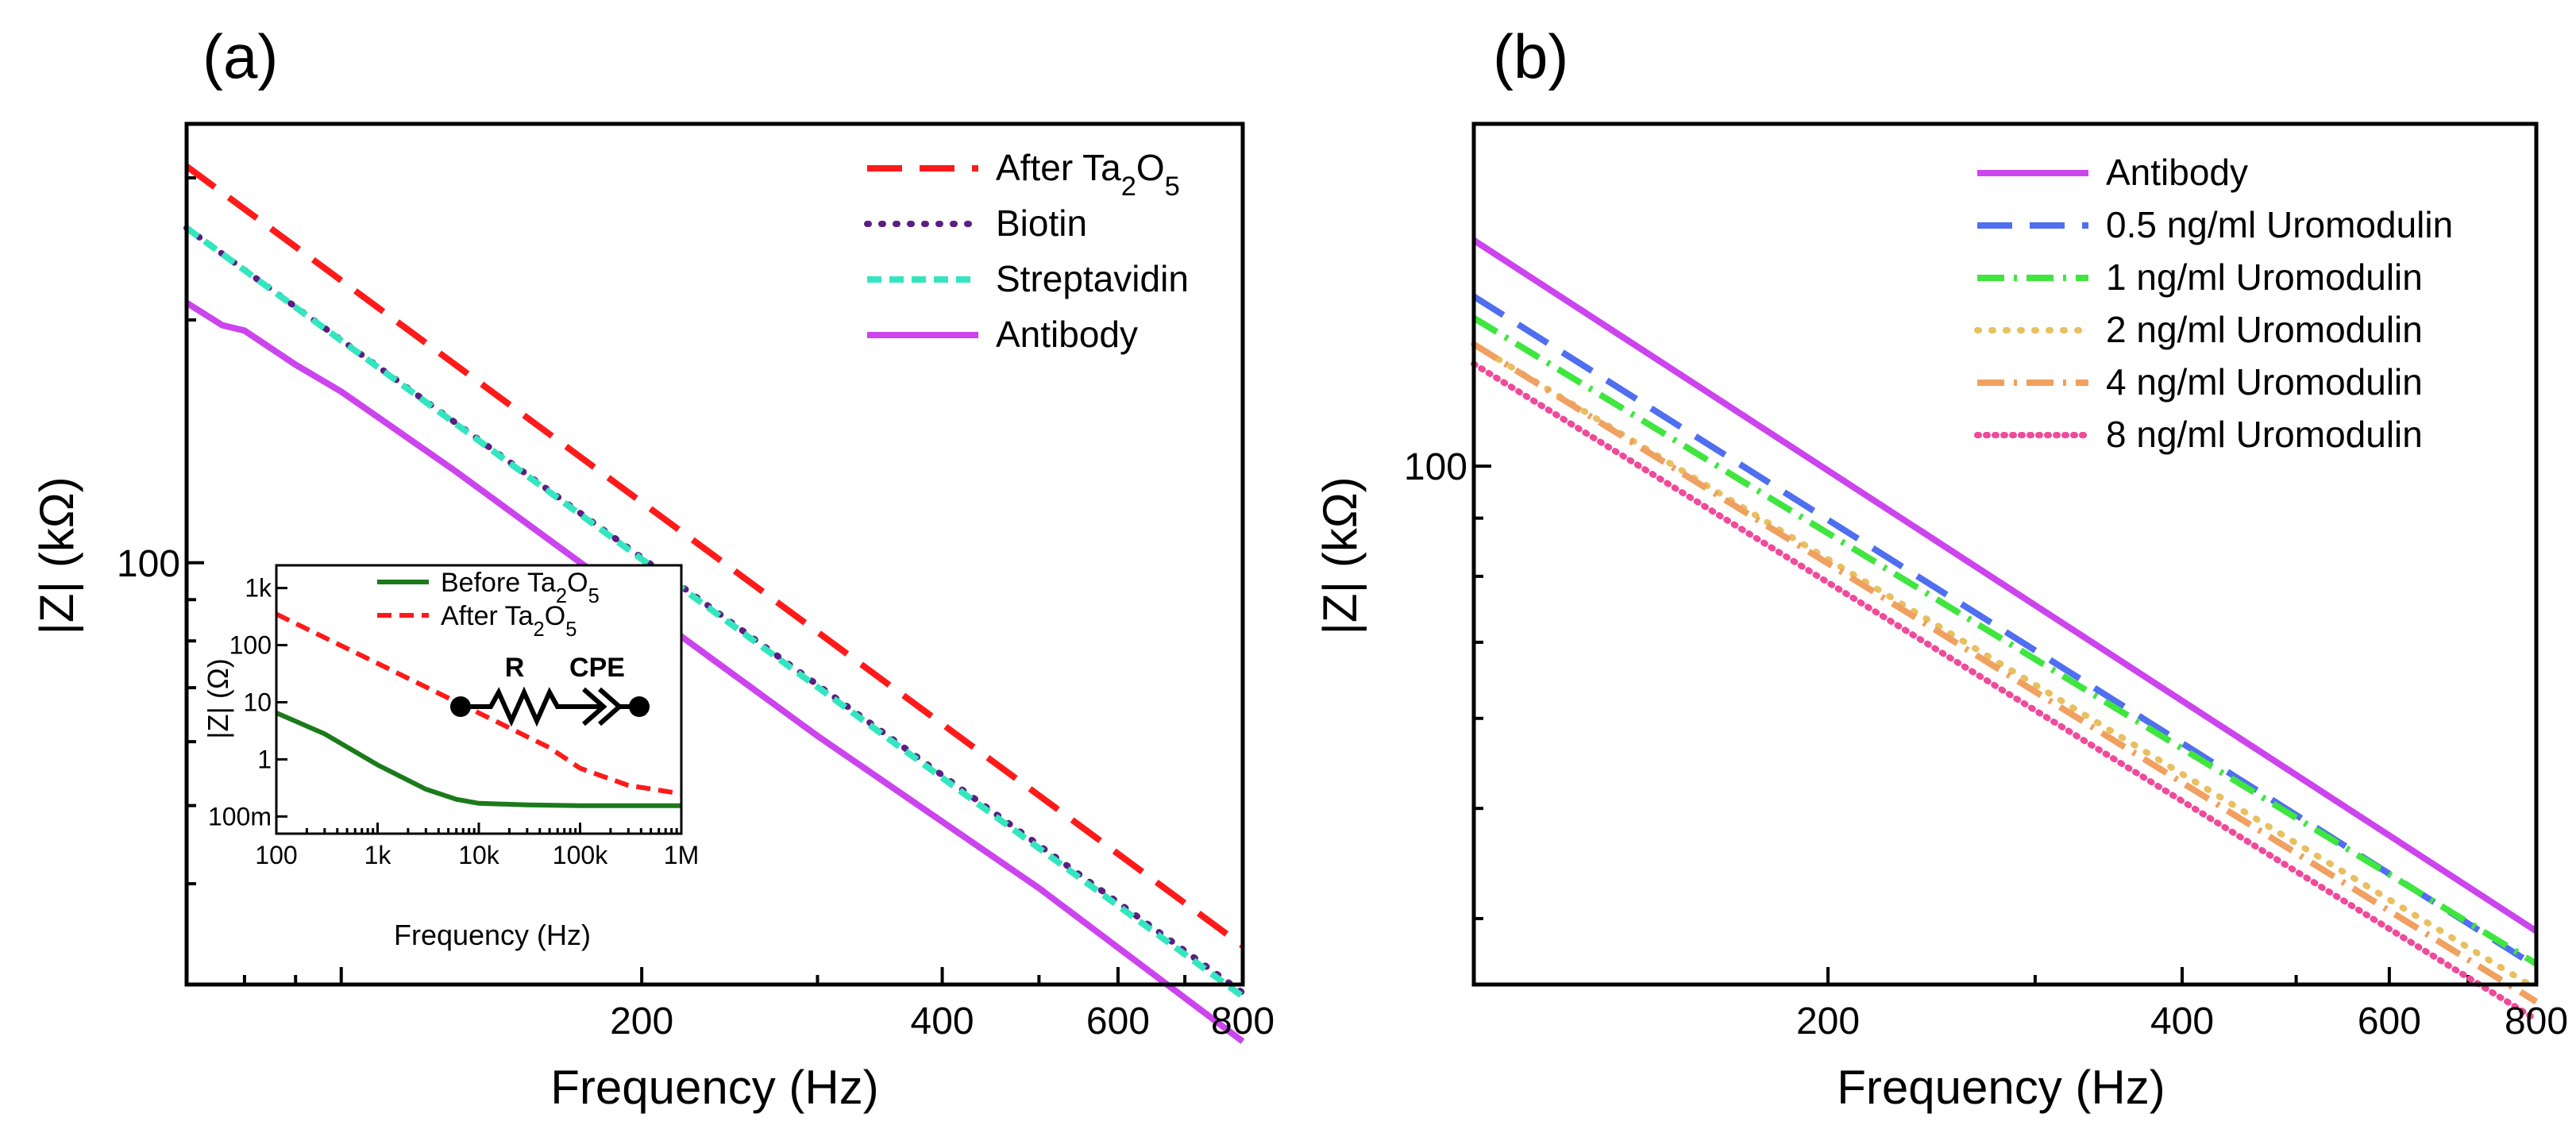 The height and width of the screenshot is (1133, 2576). Describe the element at coordinates (258, 588) in the screenshot. I see `inset-y-tick-label: 1k` at that location.